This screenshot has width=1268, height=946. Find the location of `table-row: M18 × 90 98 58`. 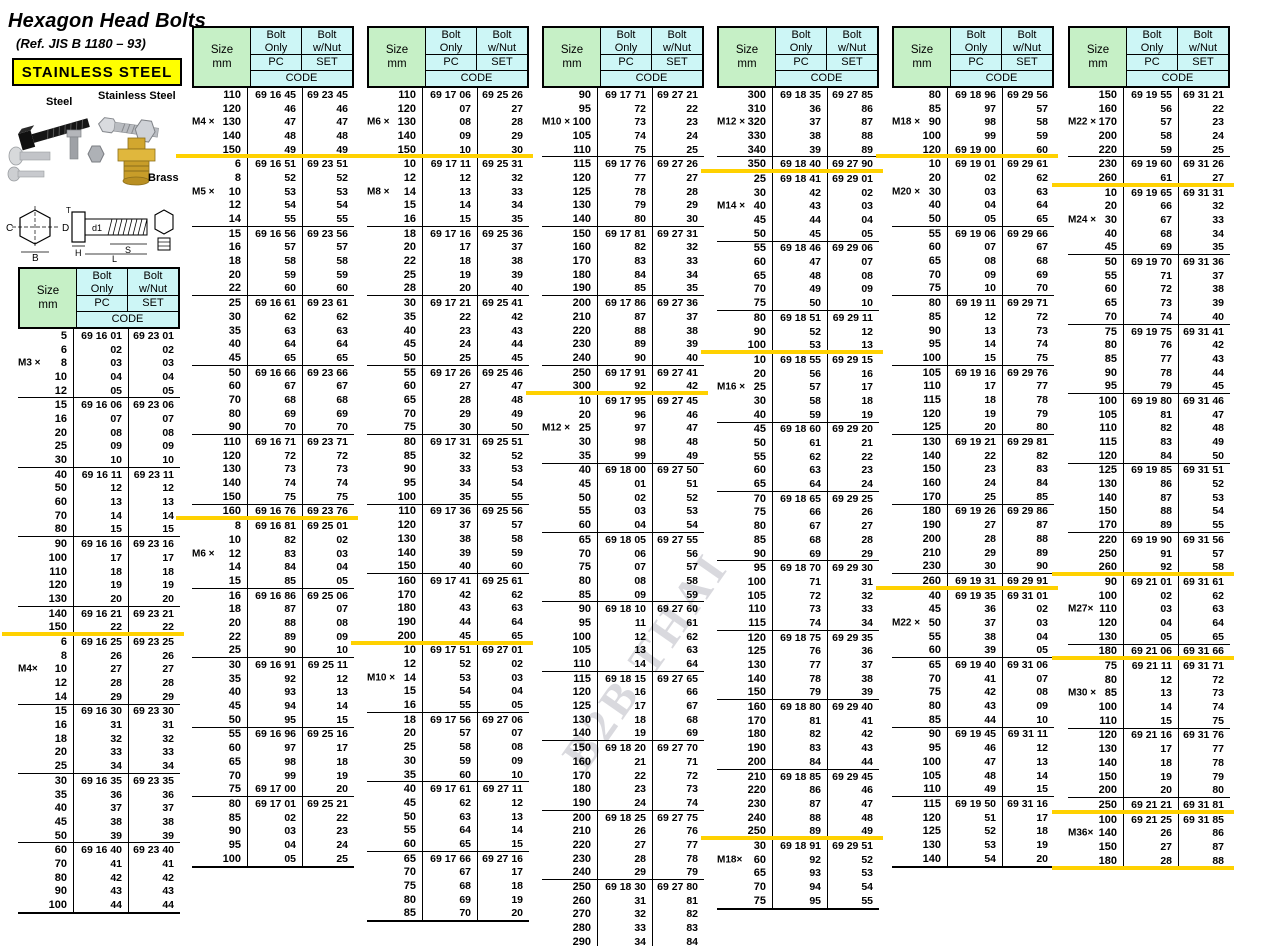

table-row: M18 × 90 98 58 is located at coordinates (973, 122).